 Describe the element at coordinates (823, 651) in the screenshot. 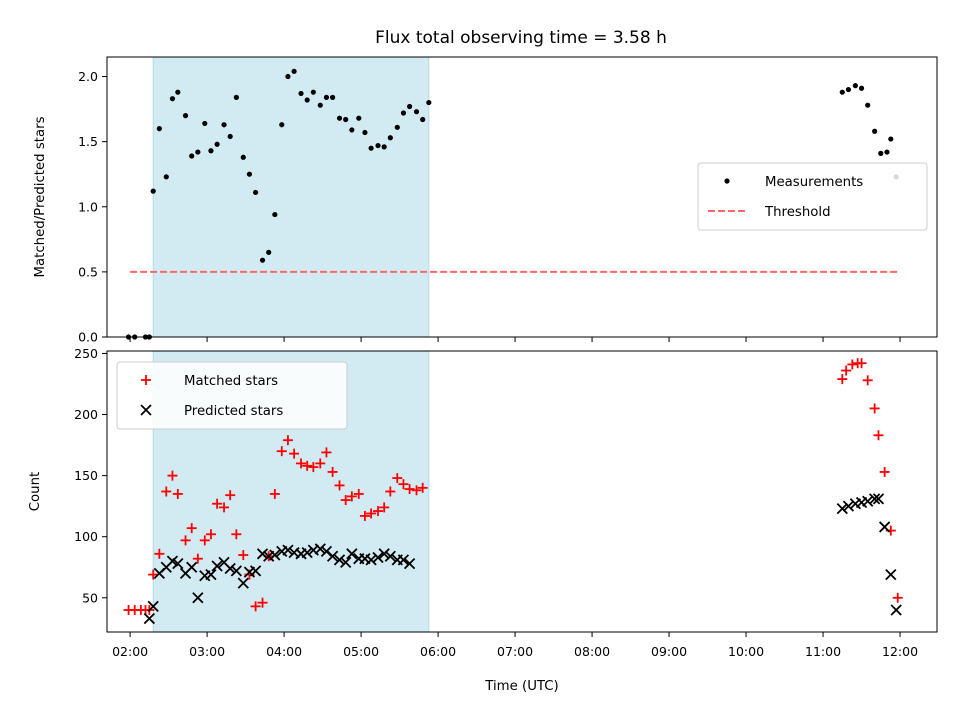

I see `x-tick-label: 11:00` at that location.